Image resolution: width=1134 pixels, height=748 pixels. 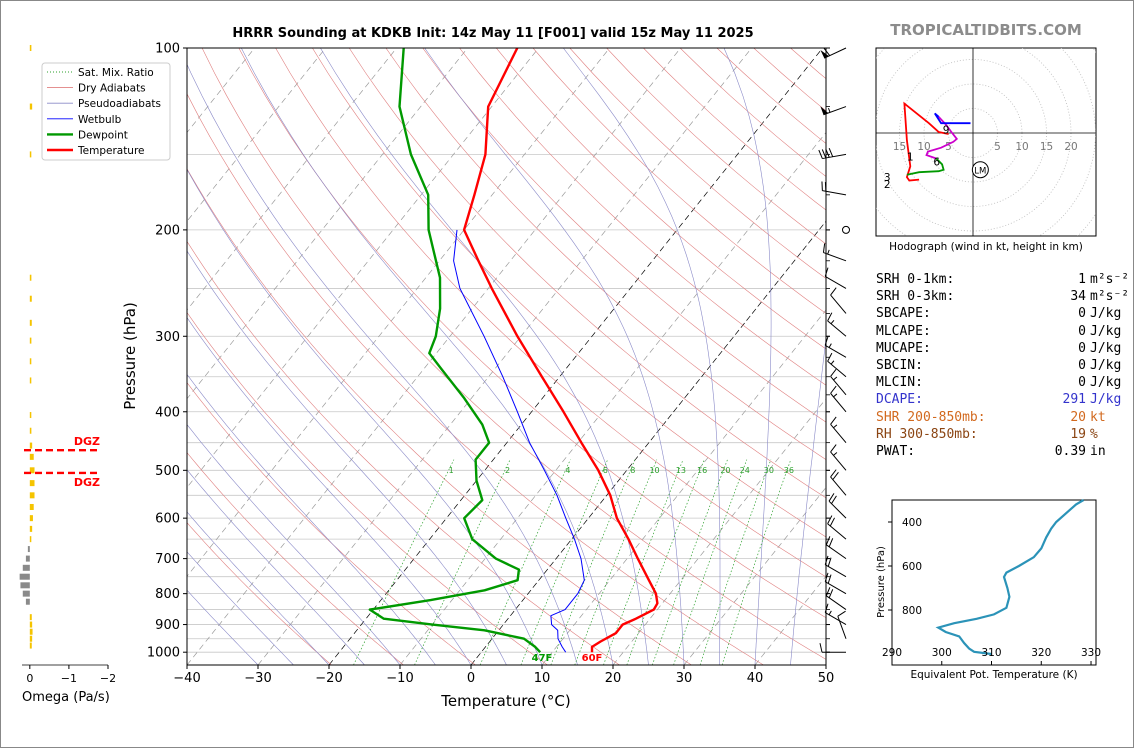 What do you see at coordinates (605, 470) in the screenshot?
I see `mixing-ratio-label: 6` at bounding box center [605, 470].